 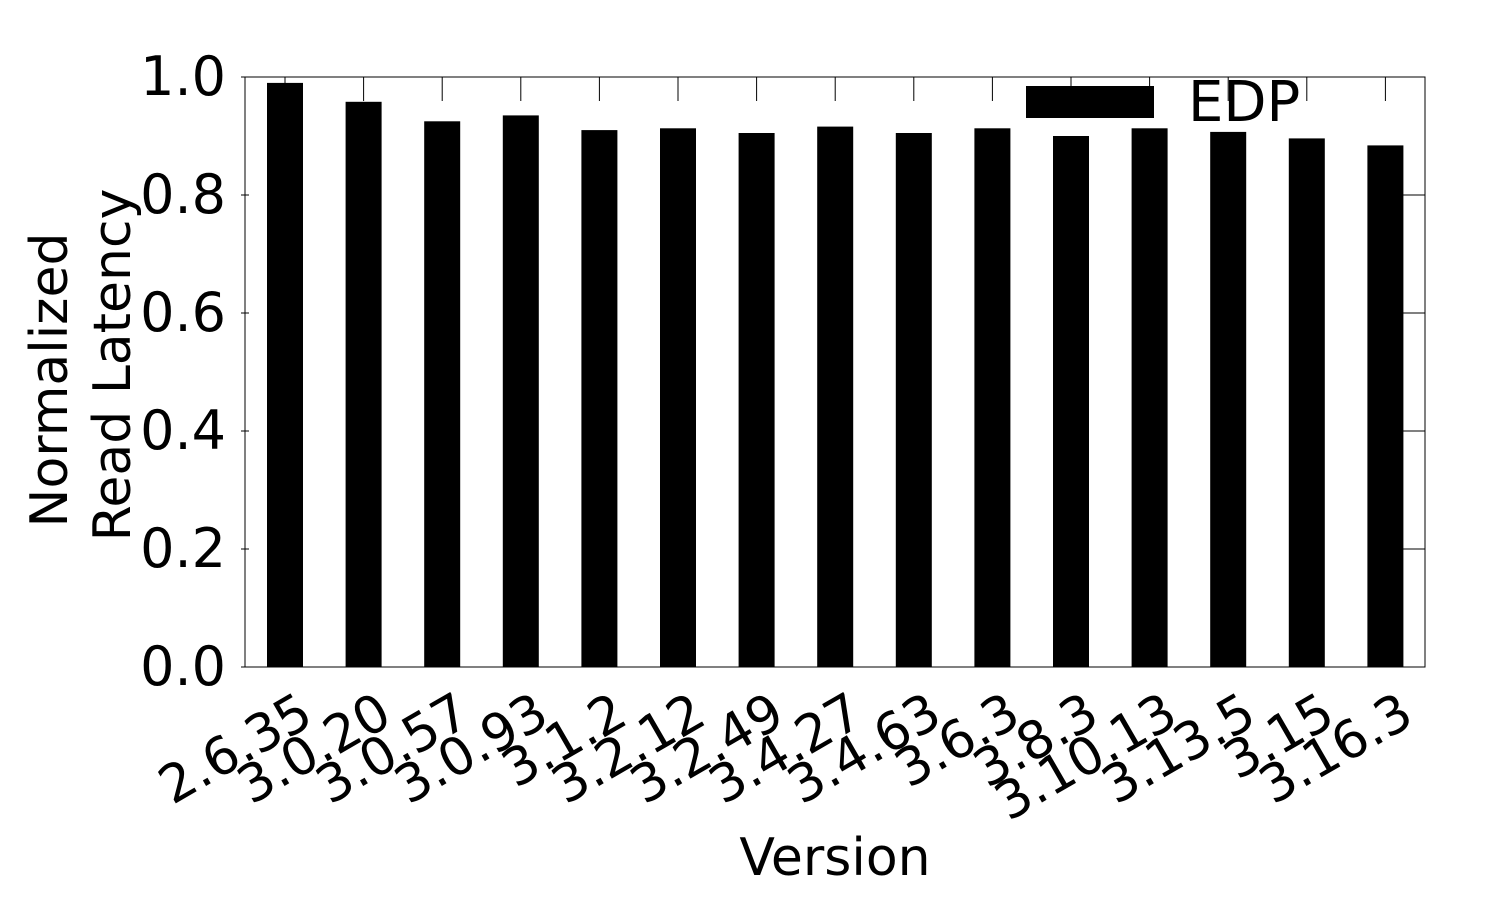 What do you see at coordinates (1244, 102) in the screenshot?
I see `legend-label-edp: EDP` at bounding box center [1244, 102].